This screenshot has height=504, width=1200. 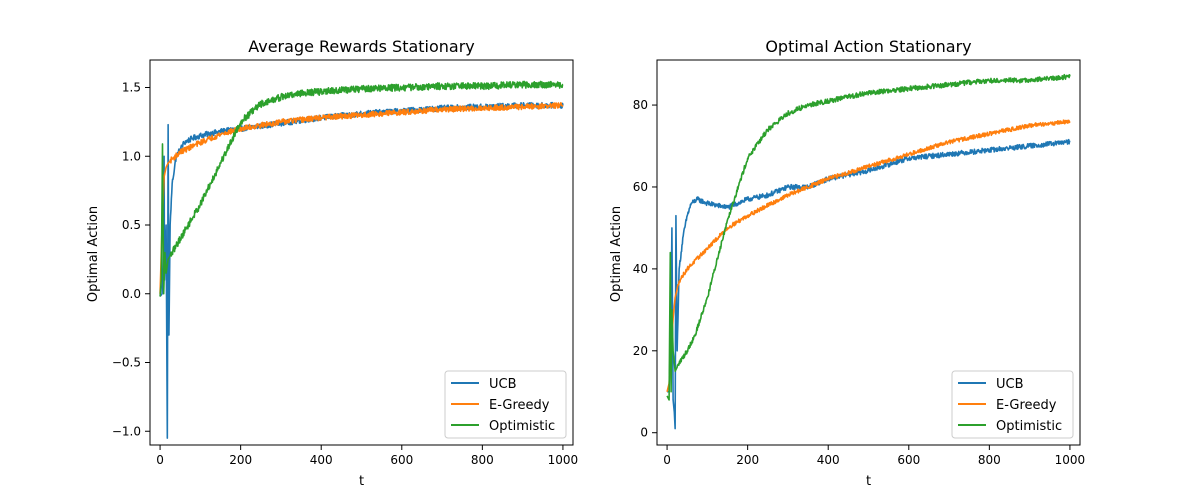 What do you see at coordinates (131, 225) in the screenshot?
I see `y-tick-label: 0.5` at bounding box center [131, 225].